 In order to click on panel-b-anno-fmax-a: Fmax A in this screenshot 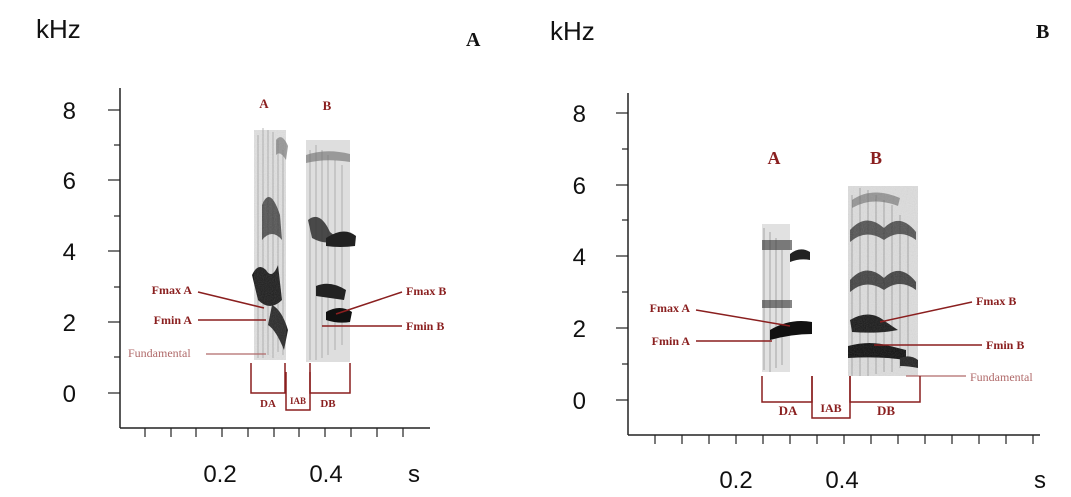, I will do `click(670, 308)`.